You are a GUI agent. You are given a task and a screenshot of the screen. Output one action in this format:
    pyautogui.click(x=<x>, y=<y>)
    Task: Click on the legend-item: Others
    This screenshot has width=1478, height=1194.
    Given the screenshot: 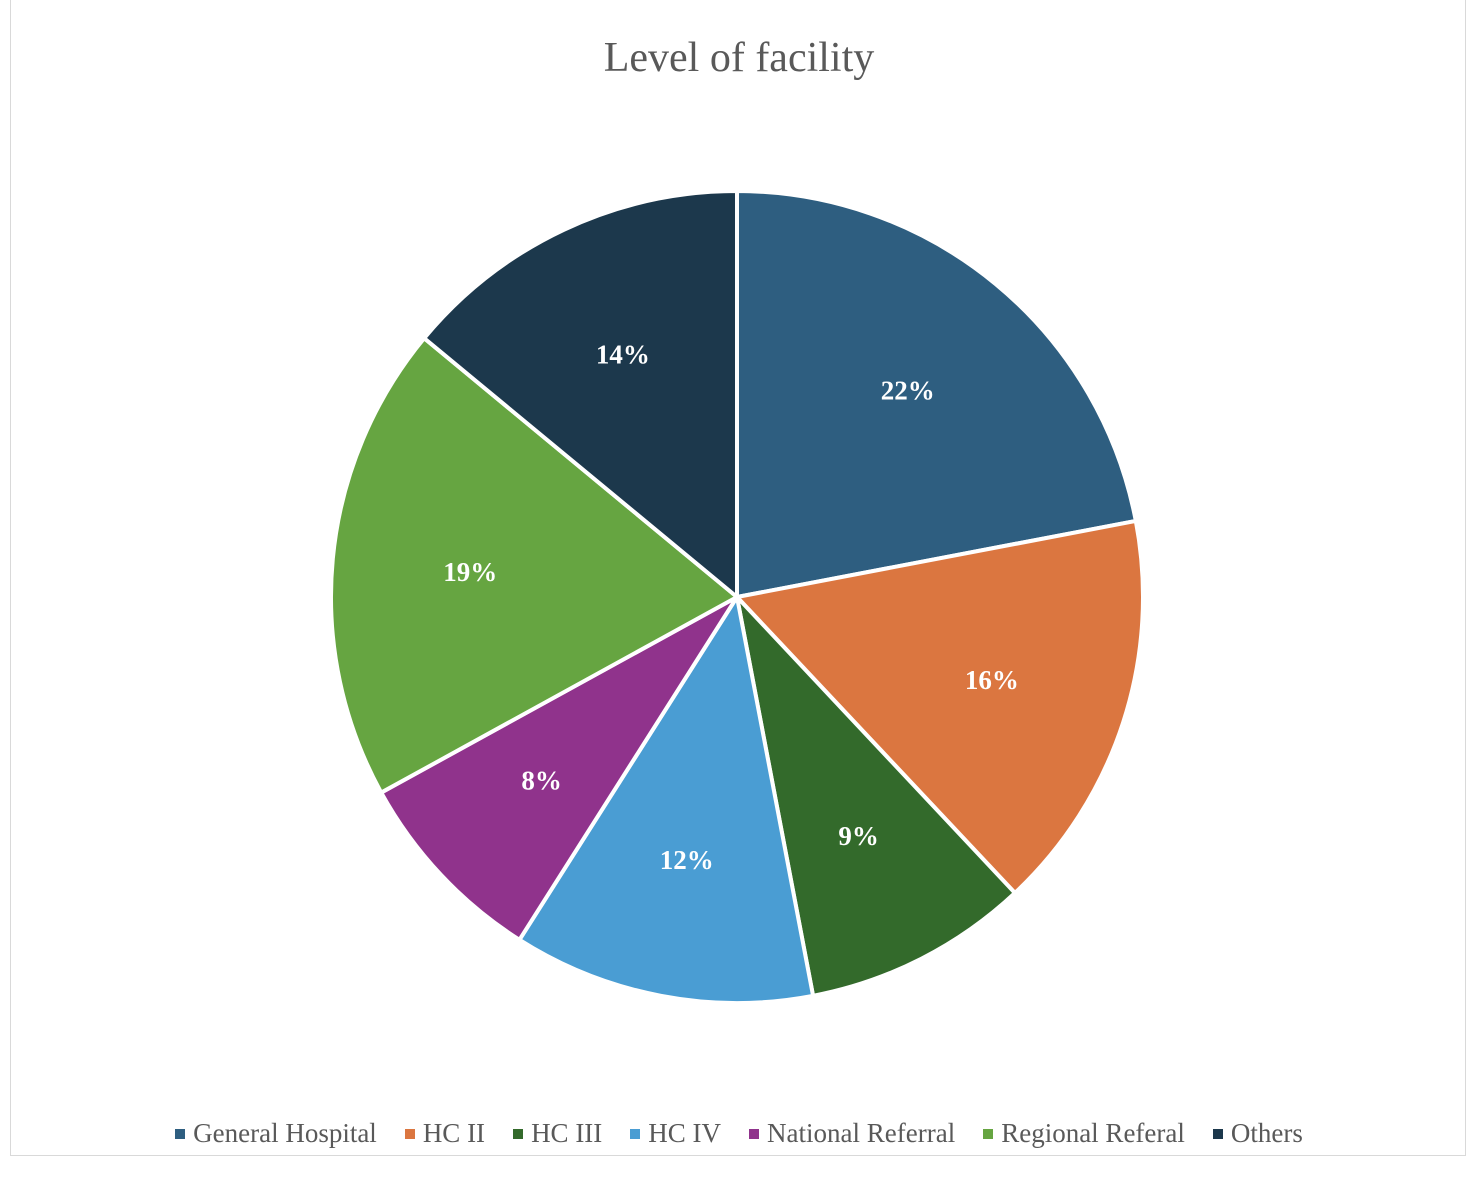 What is the action you would take?
    pyautogui.click(x=1257, y=1133)
    